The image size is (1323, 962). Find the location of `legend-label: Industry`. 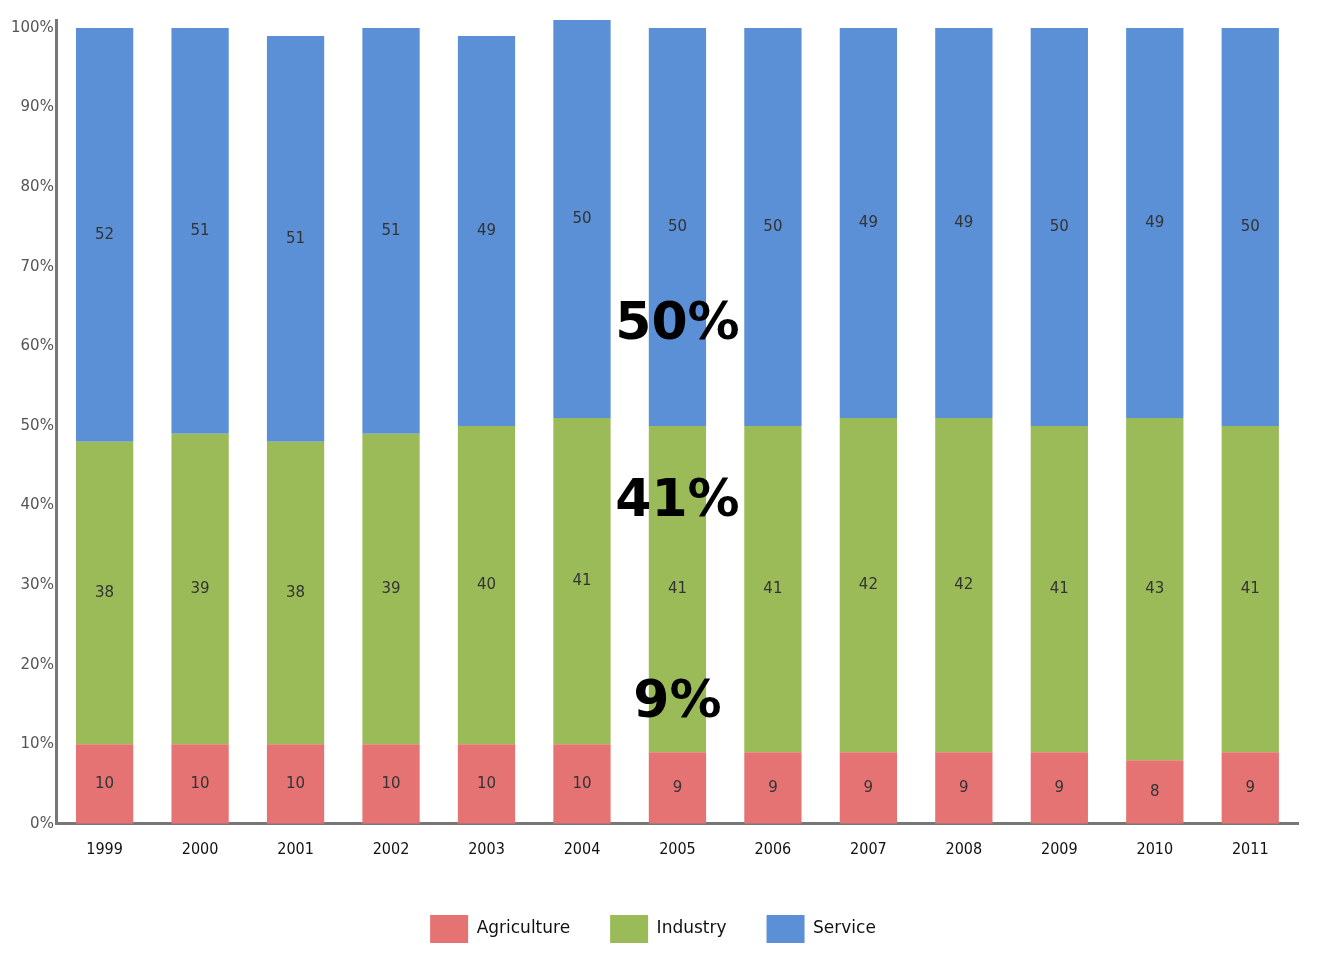

legend-label: Industry is located at coordinates (691, 927).